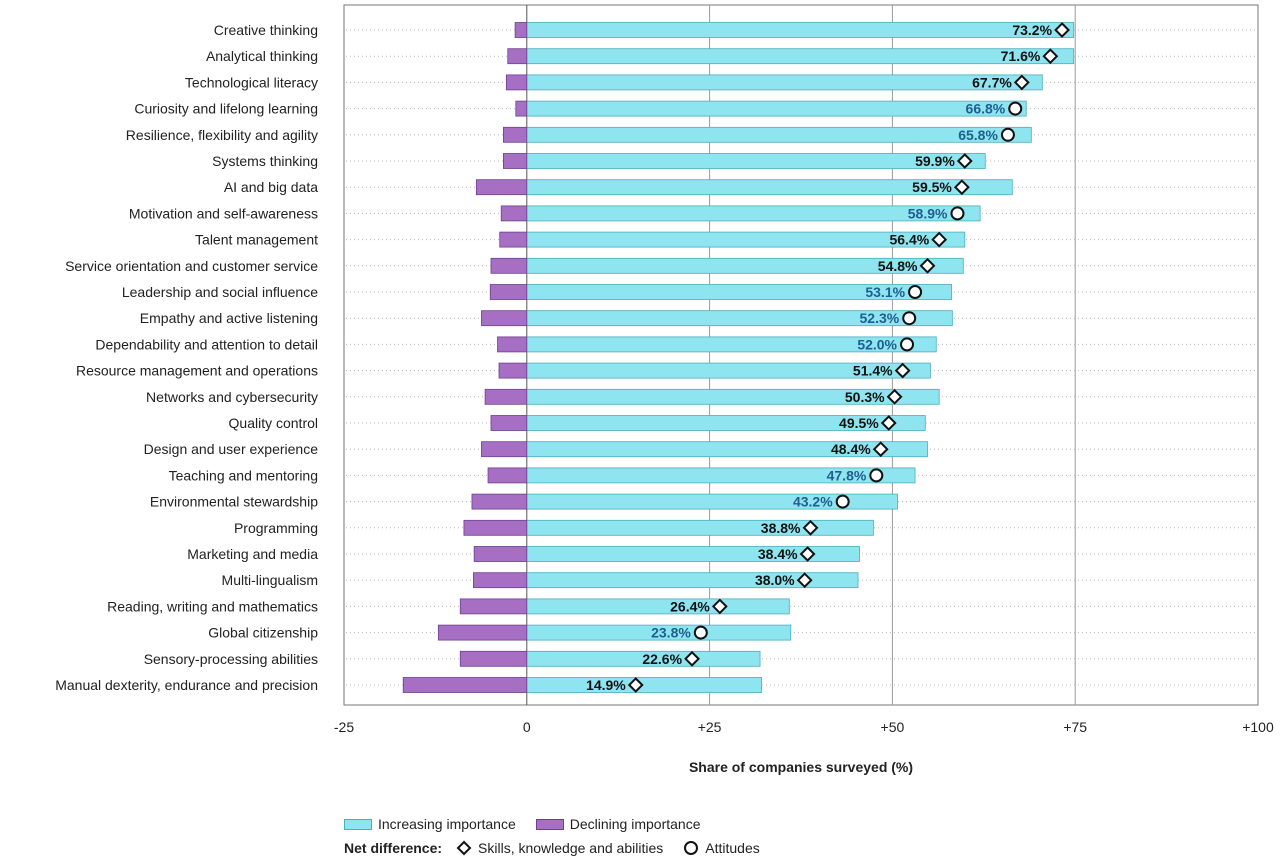 Image resolution: width=1288 pixels, height=860 pixels. I want to click on category-label: Marketing and media, so click(252, 554).